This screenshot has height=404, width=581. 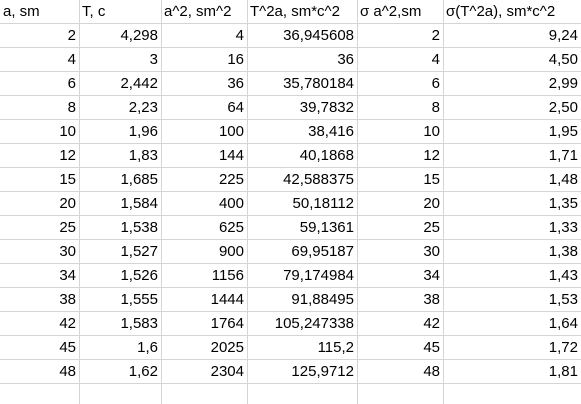 What do you see at coordinates (67, 131) in the screenshot?
I see `cell-a: 10` at bounding box center [67, 131].